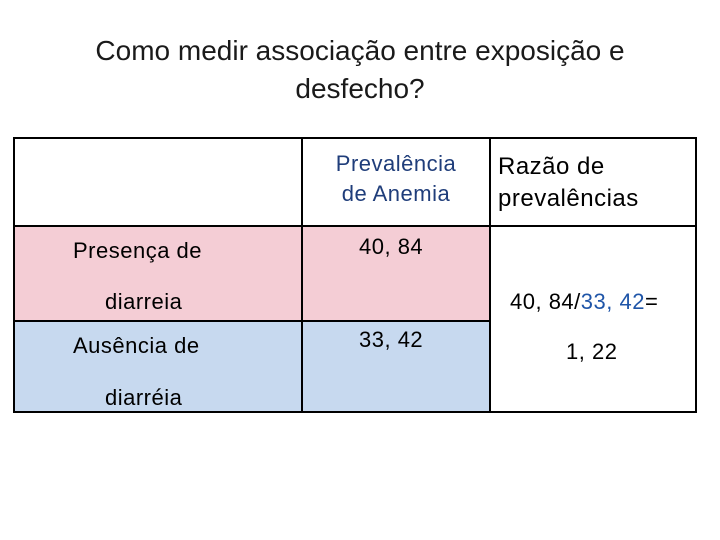  I want to click on header-prevalence-line2: de Anemia, so click(396, 193).